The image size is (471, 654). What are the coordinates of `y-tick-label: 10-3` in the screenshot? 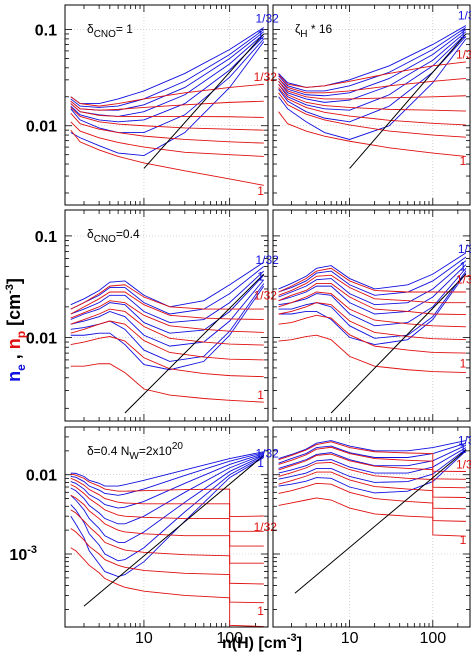 It's located at (23, 554).